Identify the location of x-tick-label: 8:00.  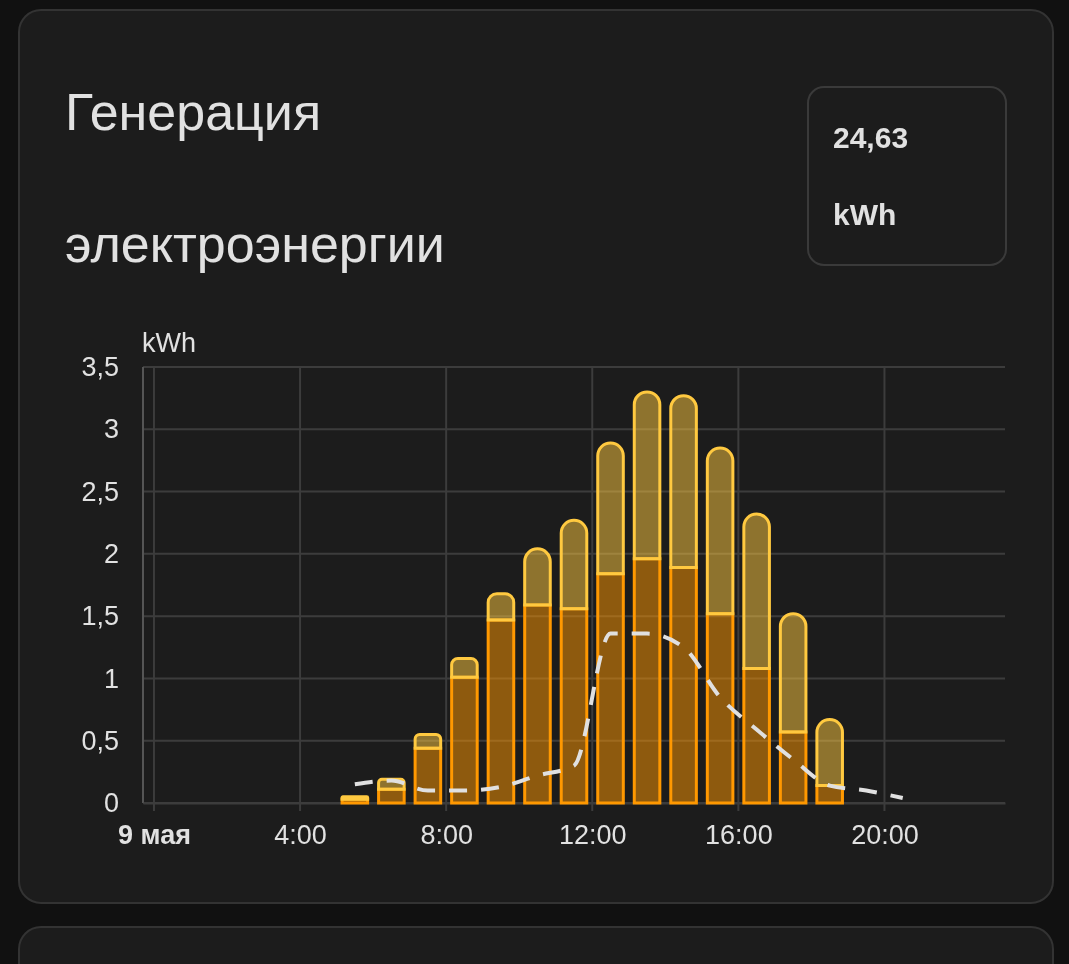
(446, 835).